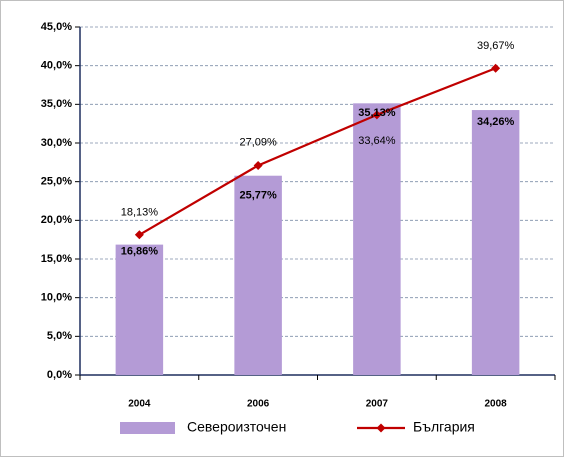  I want to click on legend-label: България, so click(444, 427).